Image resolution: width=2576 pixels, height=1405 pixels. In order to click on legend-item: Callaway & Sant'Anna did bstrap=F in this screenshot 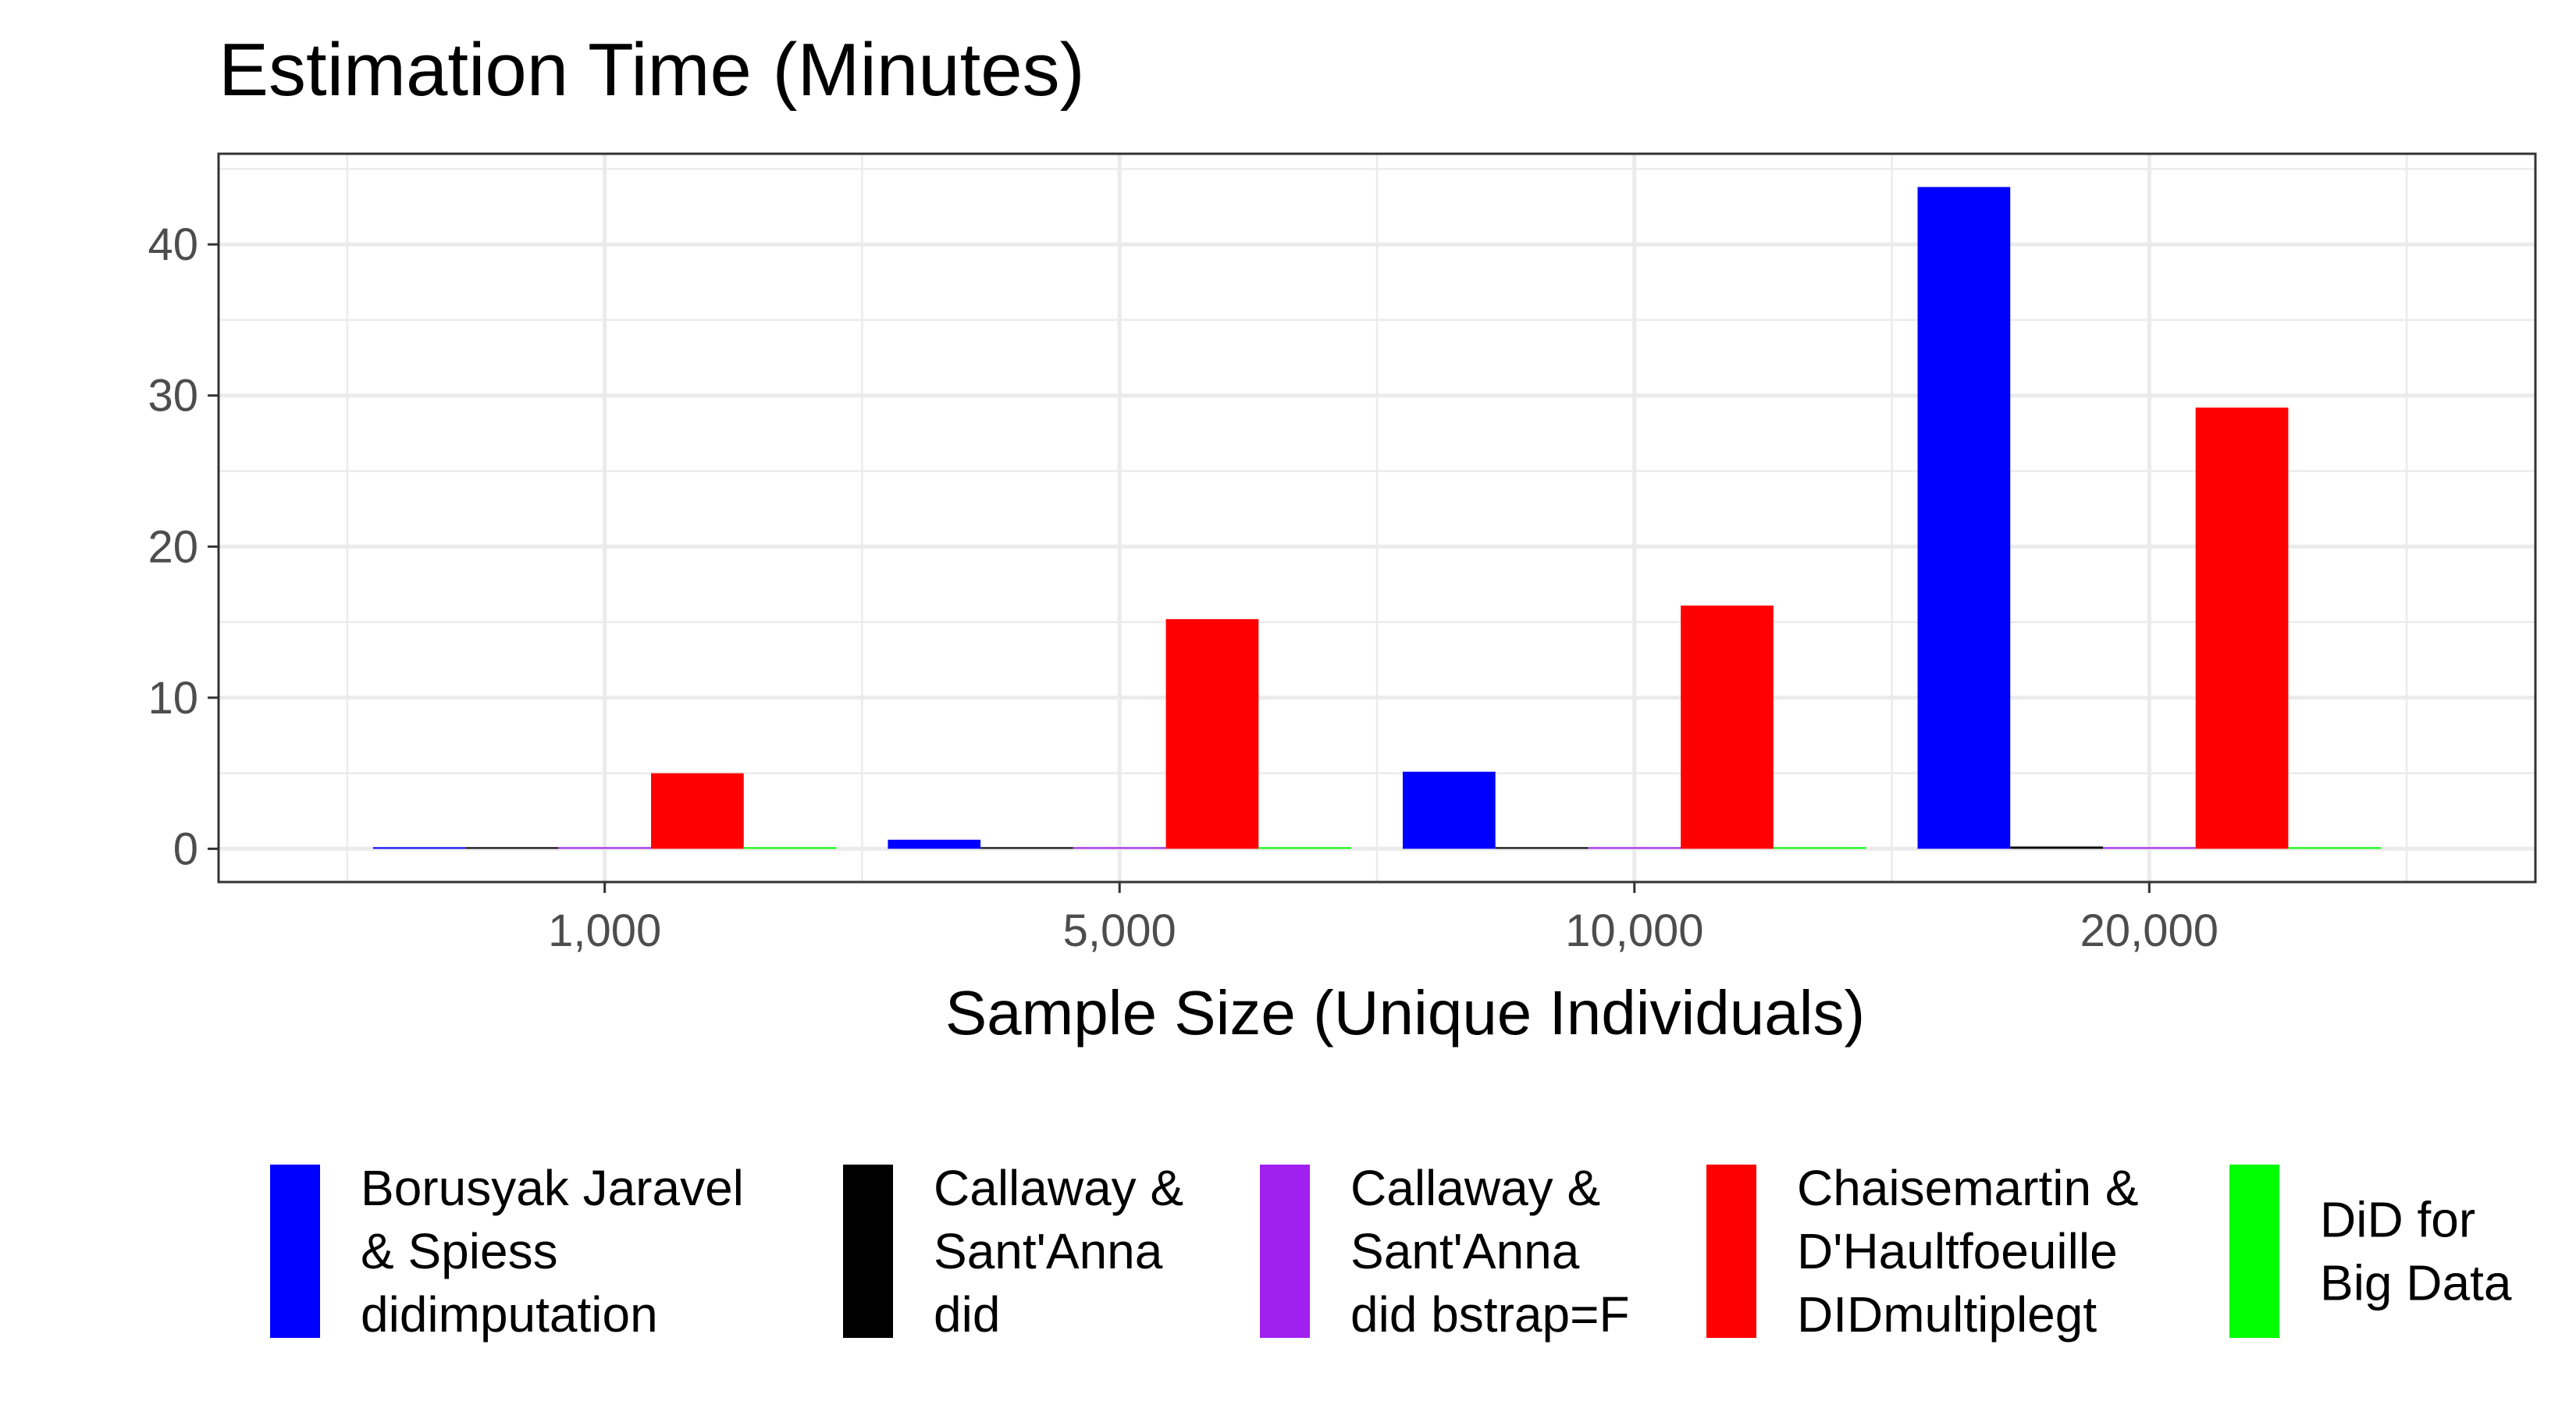, I will do `click(1445, 1251)`.